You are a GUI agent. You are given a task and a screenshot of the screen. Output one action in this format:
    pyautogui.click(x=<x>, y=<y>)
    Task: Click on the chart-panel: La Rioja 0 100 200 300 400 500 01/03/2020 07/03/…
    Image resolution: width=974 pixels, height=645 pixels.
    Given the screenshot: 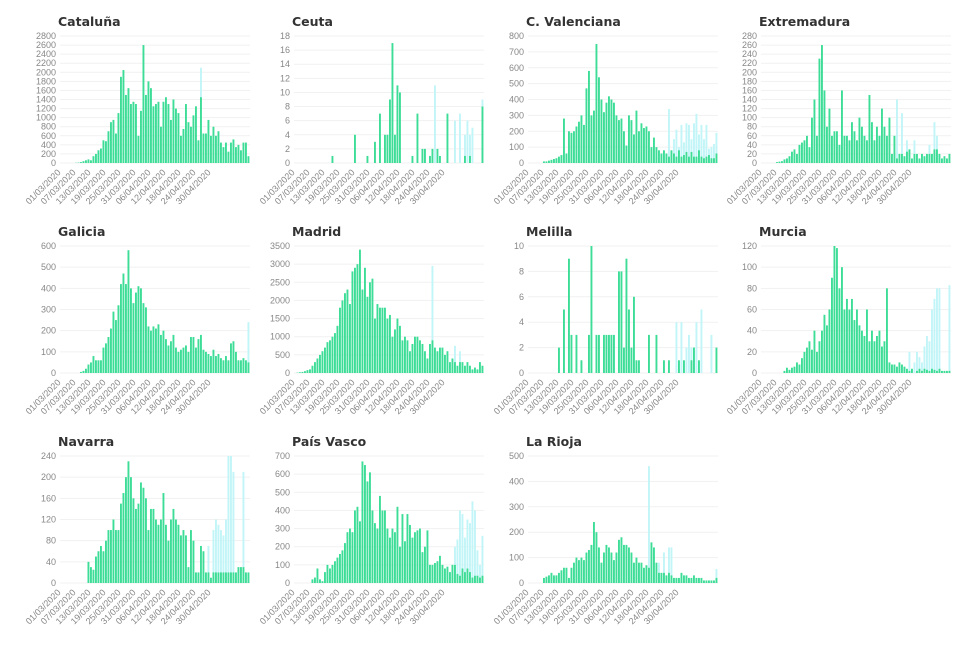 What is the action you would take?
    pyautogui.click(x=620, y=535)
    